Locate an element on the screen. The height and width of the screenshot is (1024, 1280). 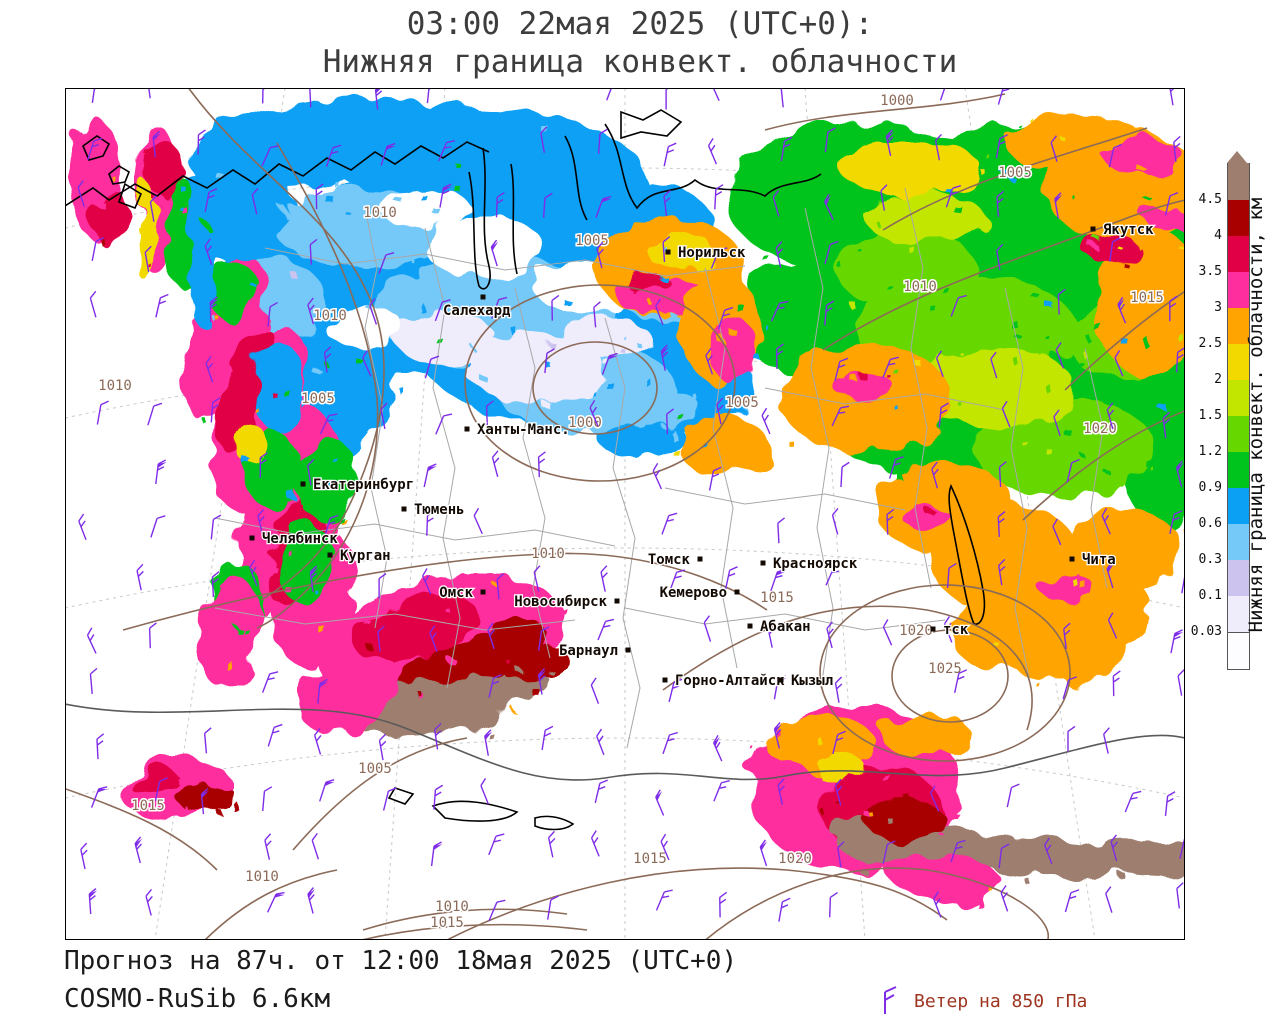
colorbar-segment is located at coordinates (1238, 181).